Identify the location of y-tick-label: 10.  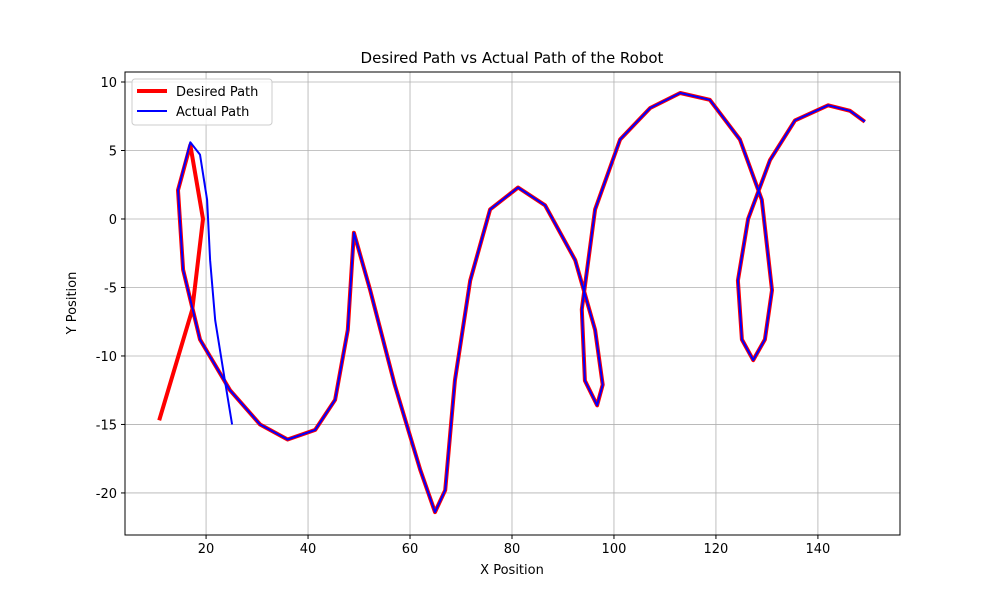
(108, 83).